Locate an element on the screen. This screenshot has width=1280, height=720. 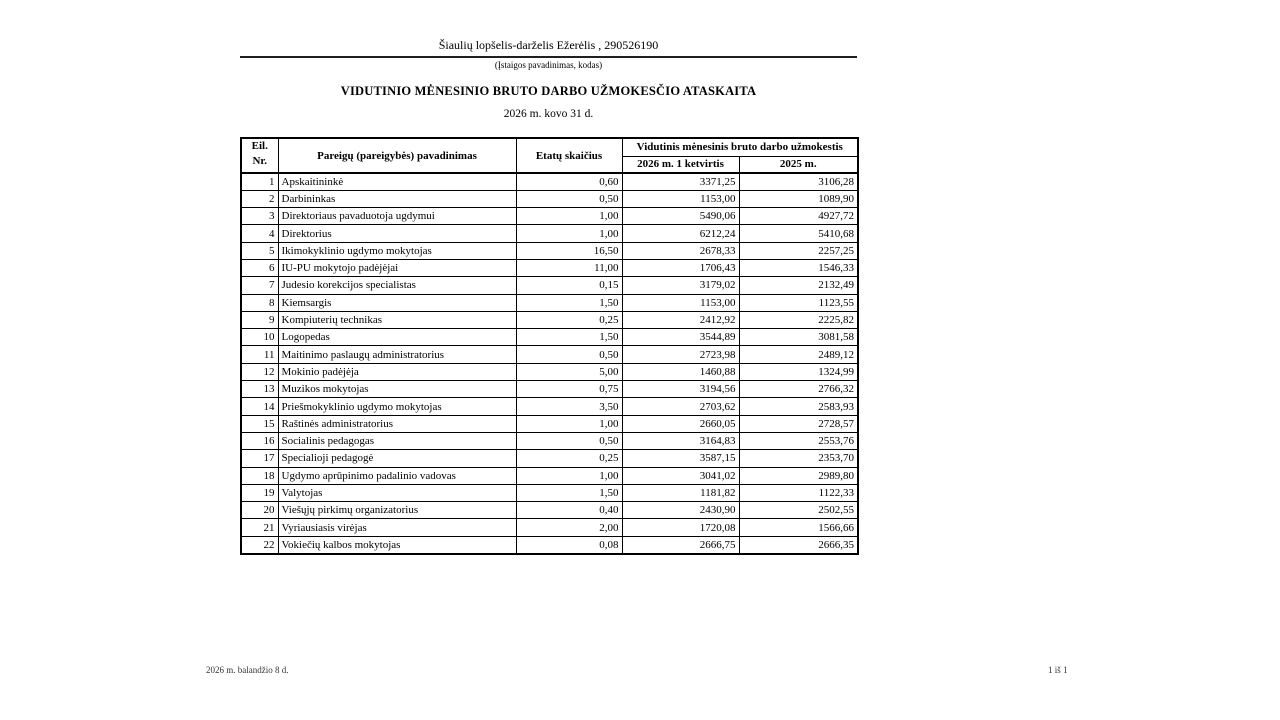
row-position-cell: Valytojas is located at coordinates (397, 493).